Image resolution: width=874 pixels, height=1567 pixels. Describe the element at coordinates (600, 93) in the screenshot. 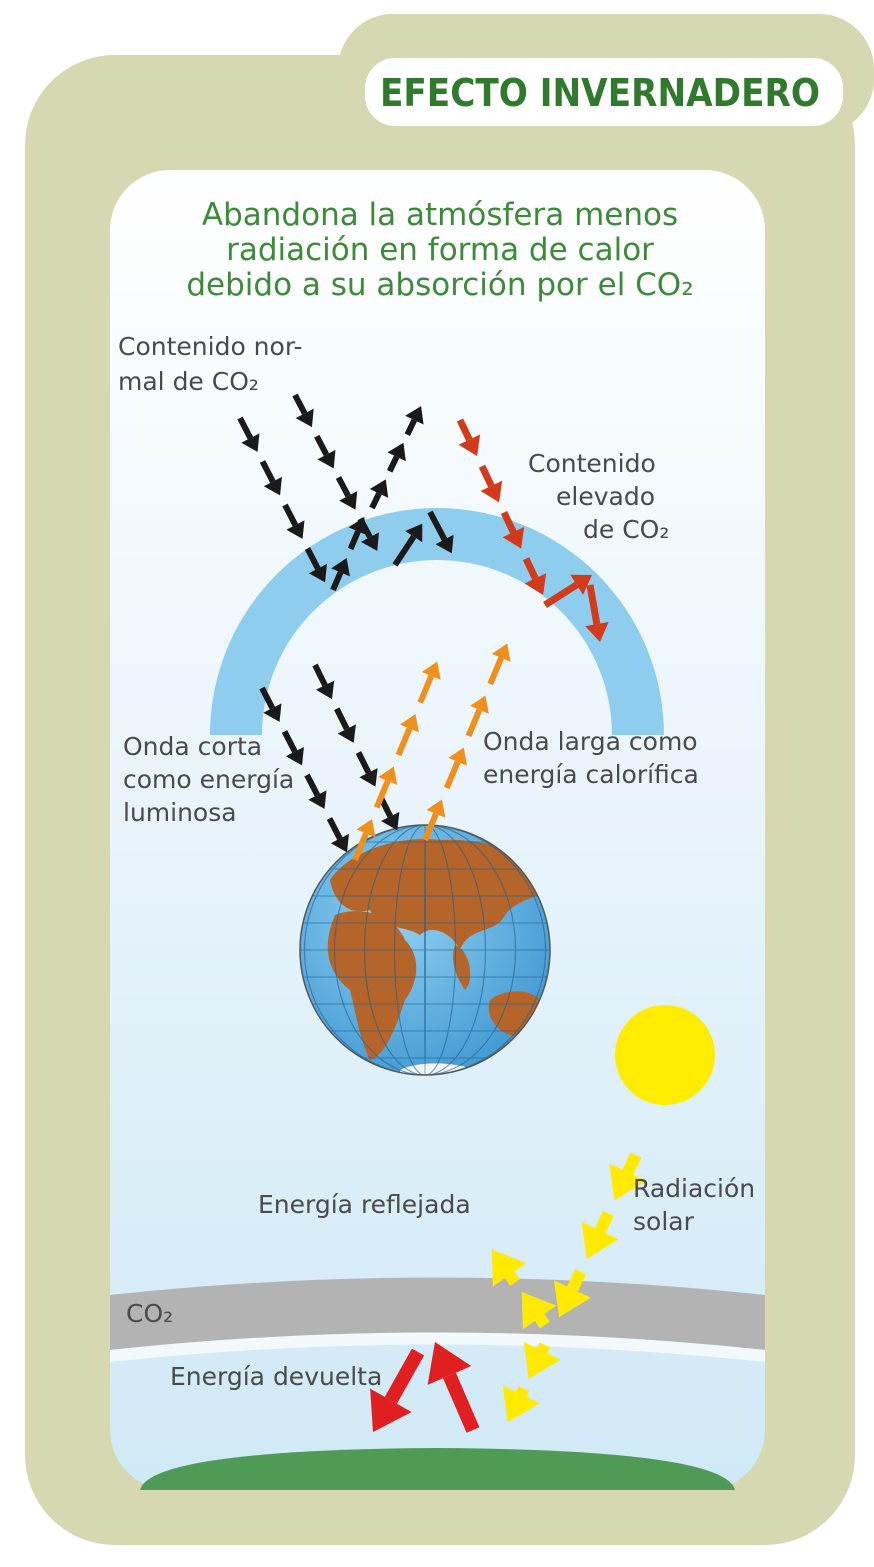

I see `title: EFECTO INVERNADERO` at that location.